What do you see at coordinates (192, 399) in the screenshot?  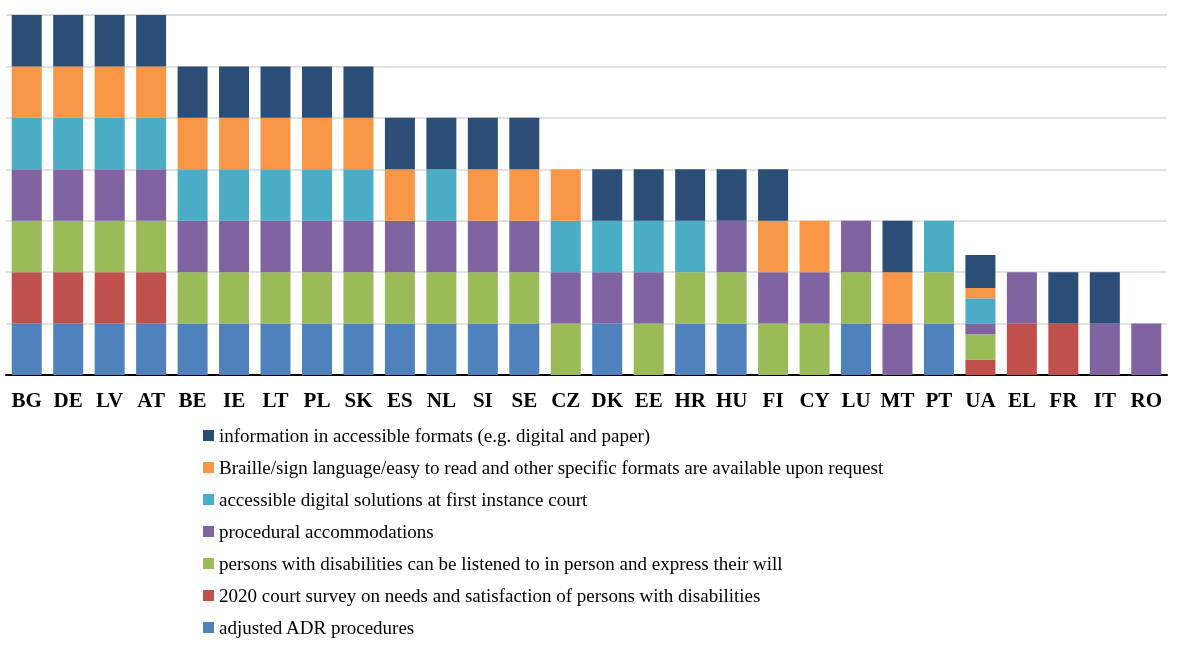 I see `x-tick-label: BE` at bounding box center [192, 399].